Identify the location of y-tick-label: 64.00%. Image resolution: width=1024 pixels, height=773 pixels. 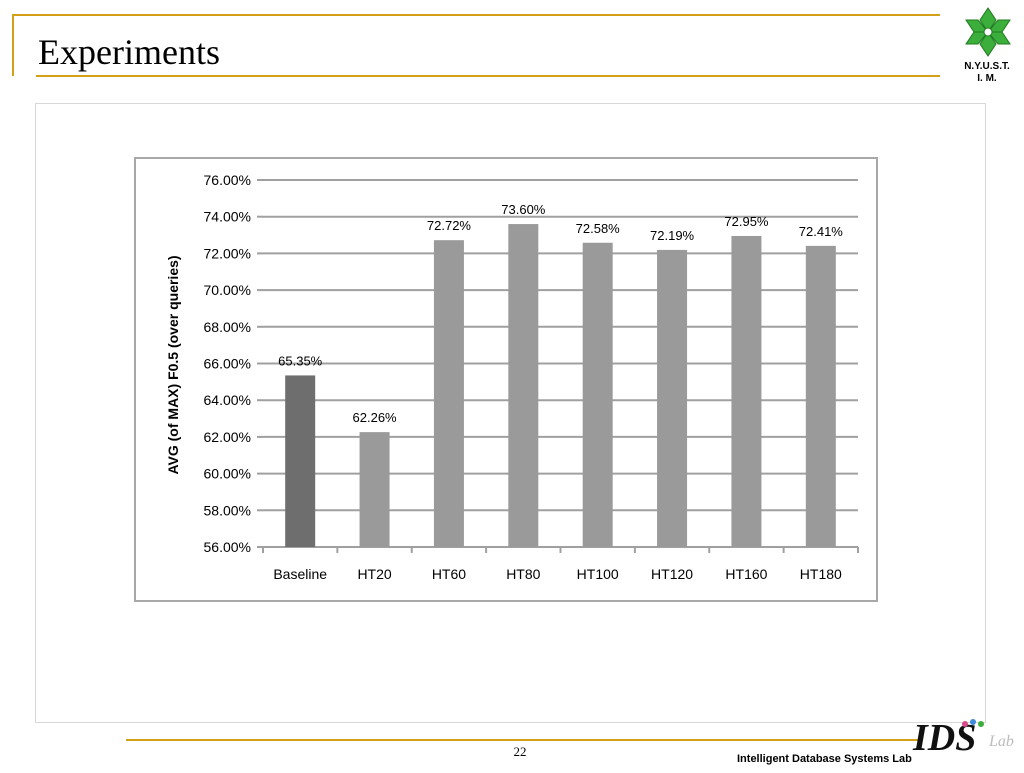
(227, 400).